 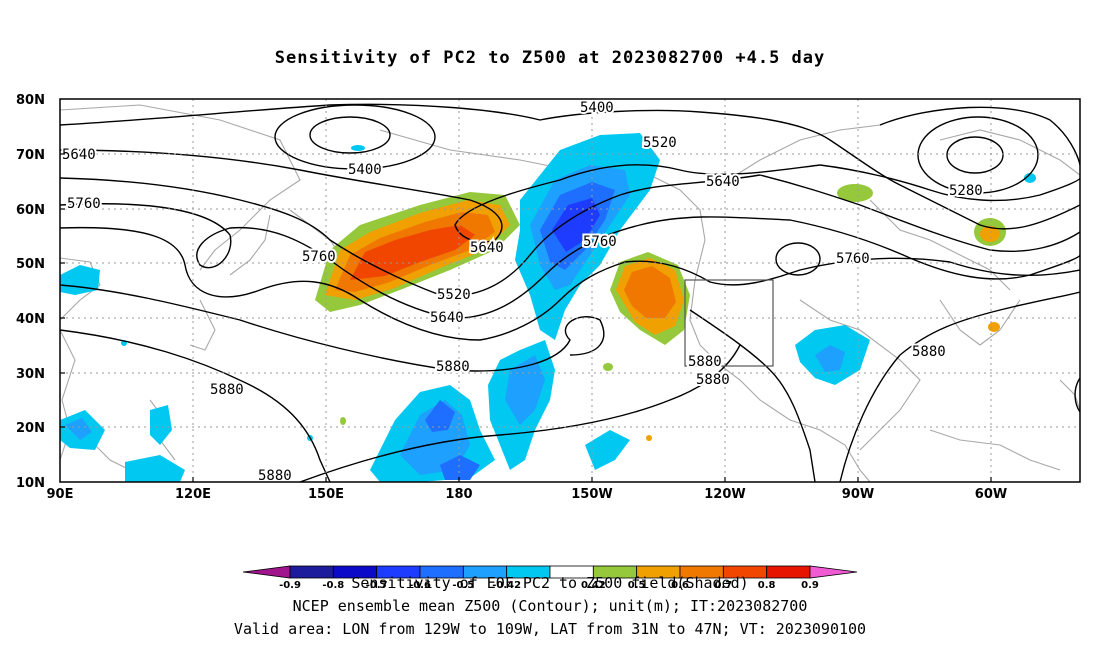 I want to click on colorbar-tick-label: 0.7, so click(x=723, y=585).